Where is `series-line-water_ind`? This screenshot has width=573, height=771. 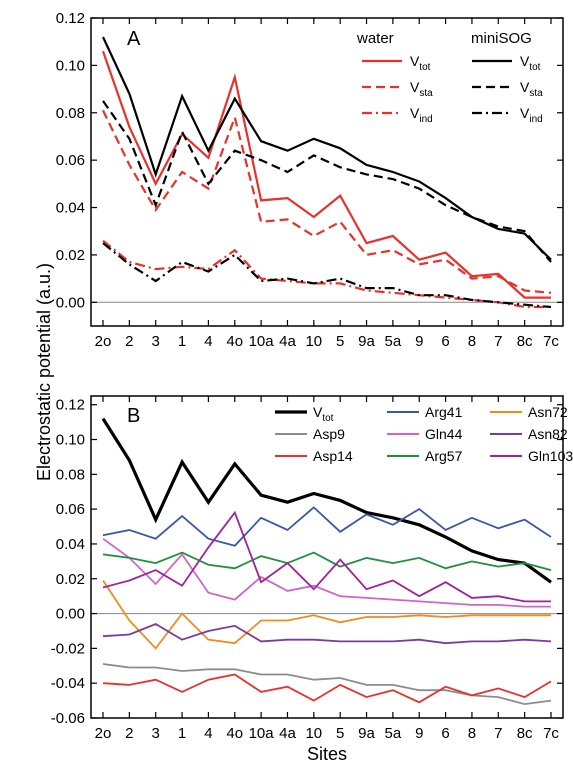
series-line-water_ind is located at coordinates (326, 274).